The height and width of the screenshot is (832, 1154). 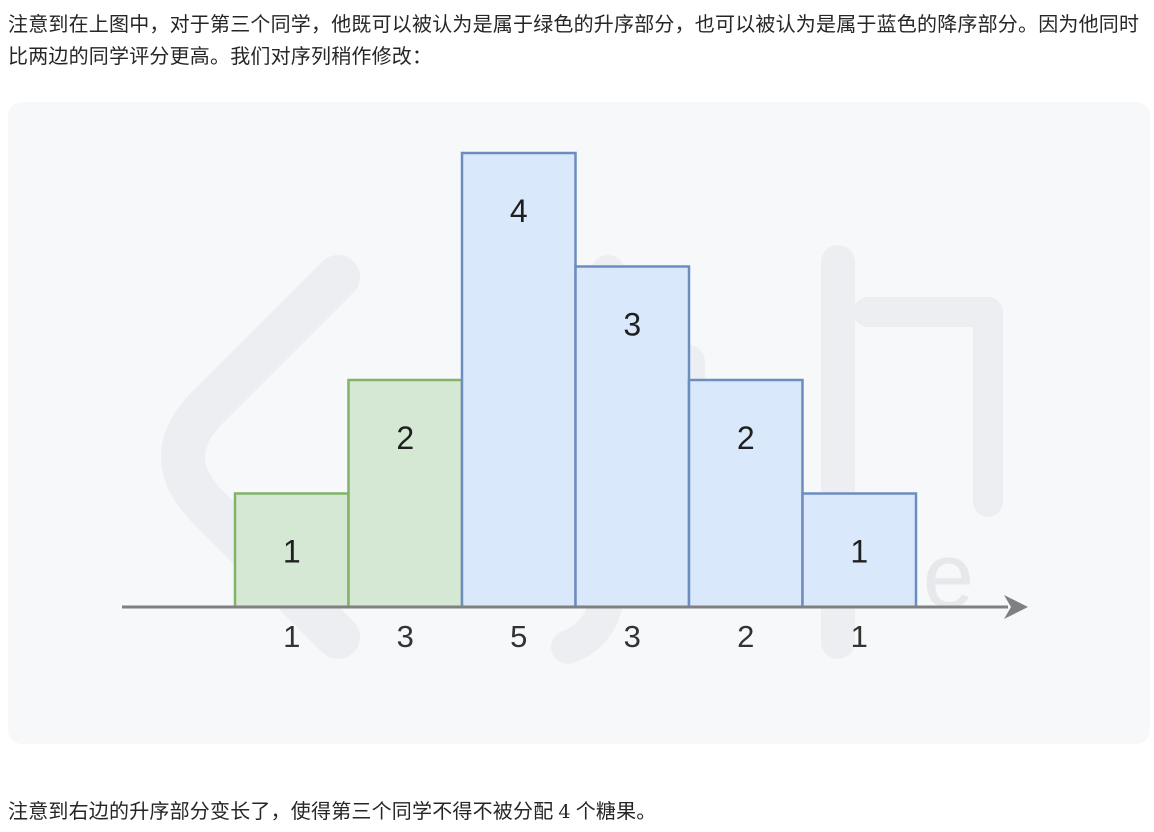 I want to click on x-axis, so click(x=575, y=607).